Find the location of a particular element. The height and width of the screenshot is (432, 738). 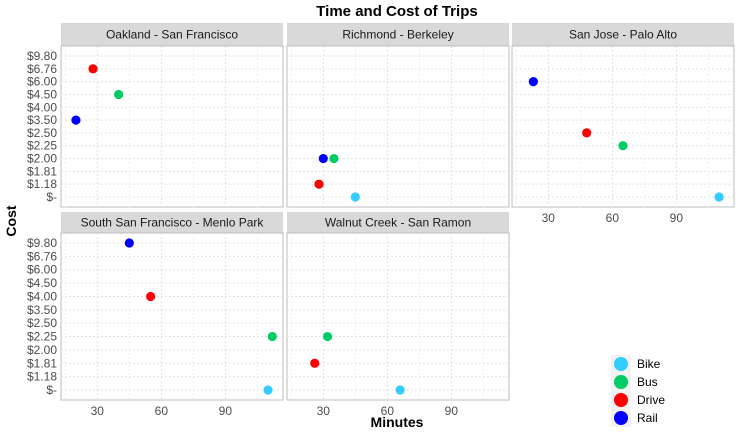

legend-label: Drive is located at coordinates (651, 400).